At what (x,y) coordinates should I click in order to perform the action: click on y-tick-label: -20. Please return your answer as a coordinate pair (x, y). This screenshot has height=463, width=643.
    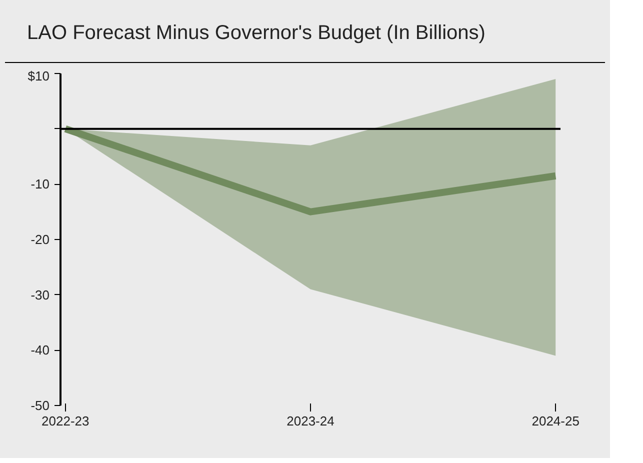
    Looking at the image, I should click on (40, 239).